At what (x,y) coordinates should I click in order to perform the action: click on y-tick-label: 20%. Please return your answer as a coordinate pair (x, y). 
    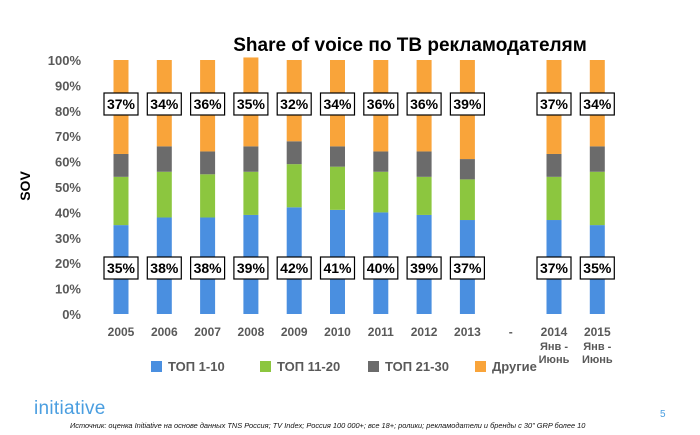
    Looking at the image, I should click on (68, 263).